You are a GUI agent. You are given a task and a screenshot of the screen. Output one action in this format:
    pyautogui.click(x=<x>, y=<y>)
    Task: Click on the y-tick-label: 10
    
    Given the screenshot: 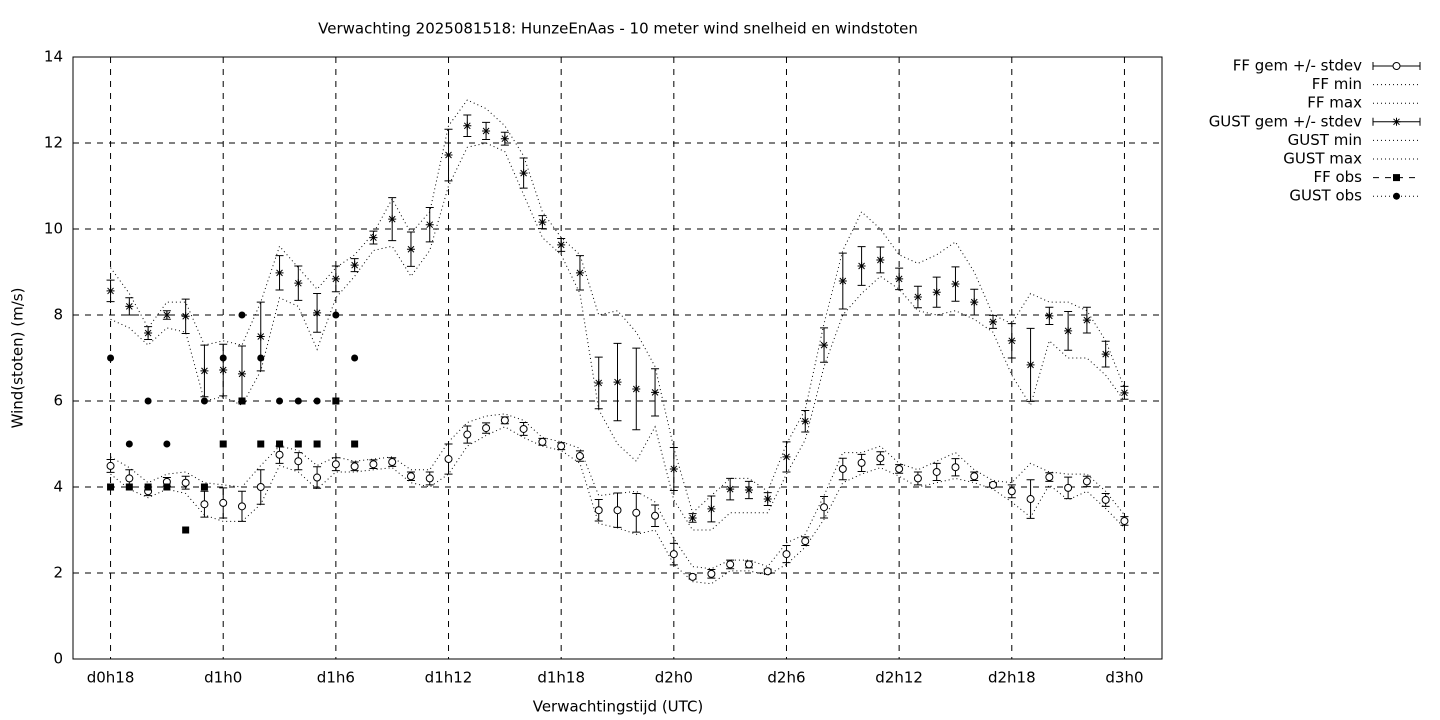 What is the action you would take?
    pyautogui.click(x=53, y=229)
    